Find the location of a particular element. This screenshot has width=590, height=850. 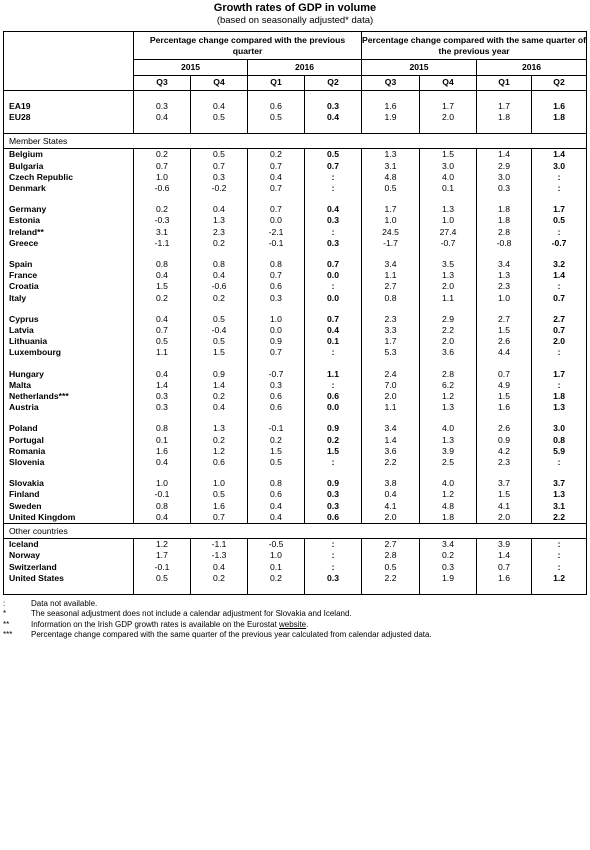

header-year-2016-a: 2016 is located at coordinates (304, 67).